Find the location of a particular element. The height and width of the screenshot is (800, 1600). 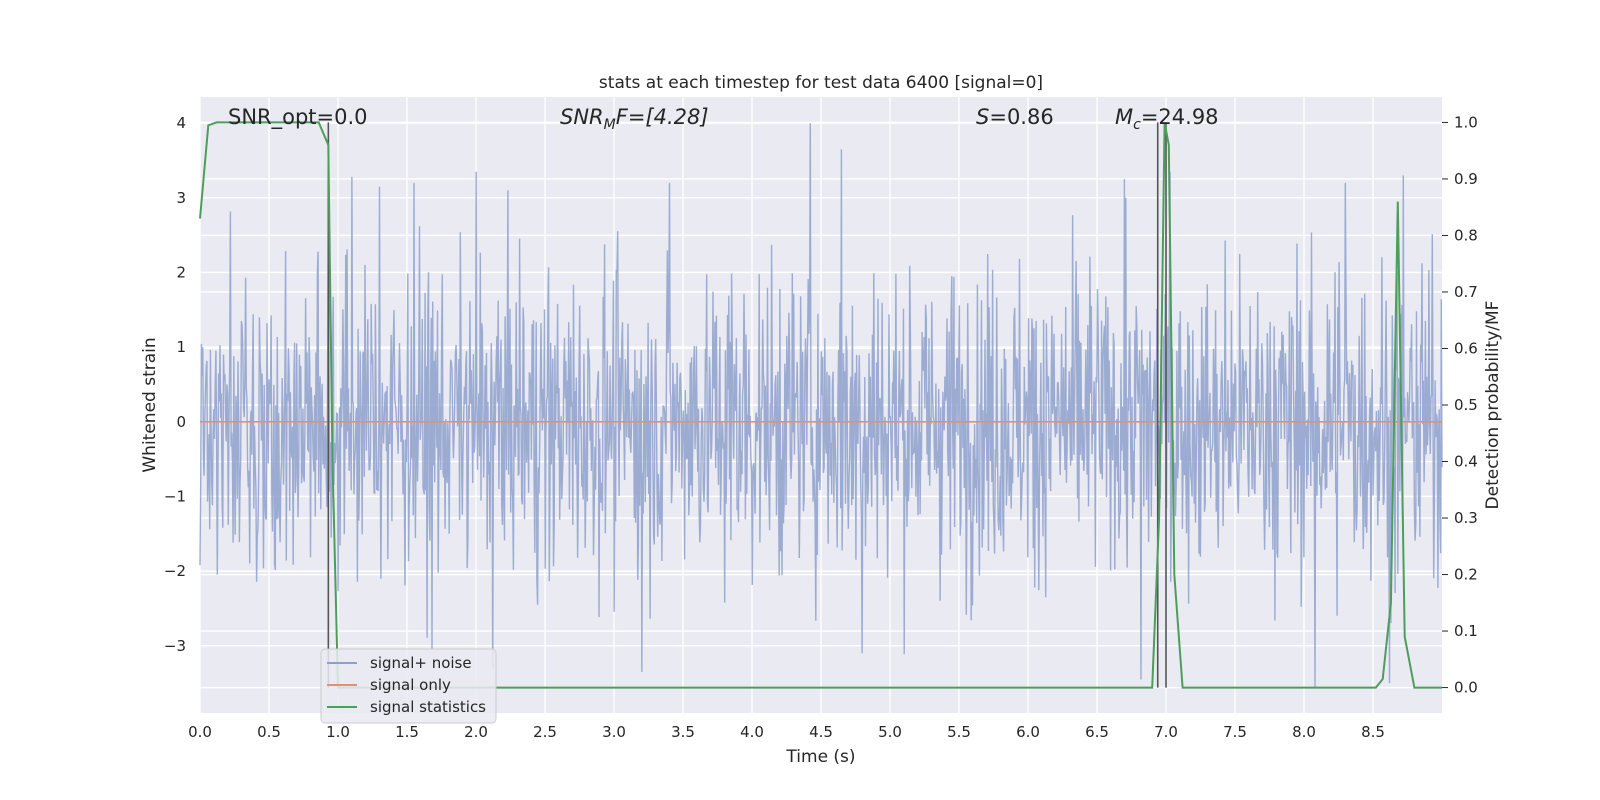

y-tick-label: 0 is located at coordinates (181, 422).